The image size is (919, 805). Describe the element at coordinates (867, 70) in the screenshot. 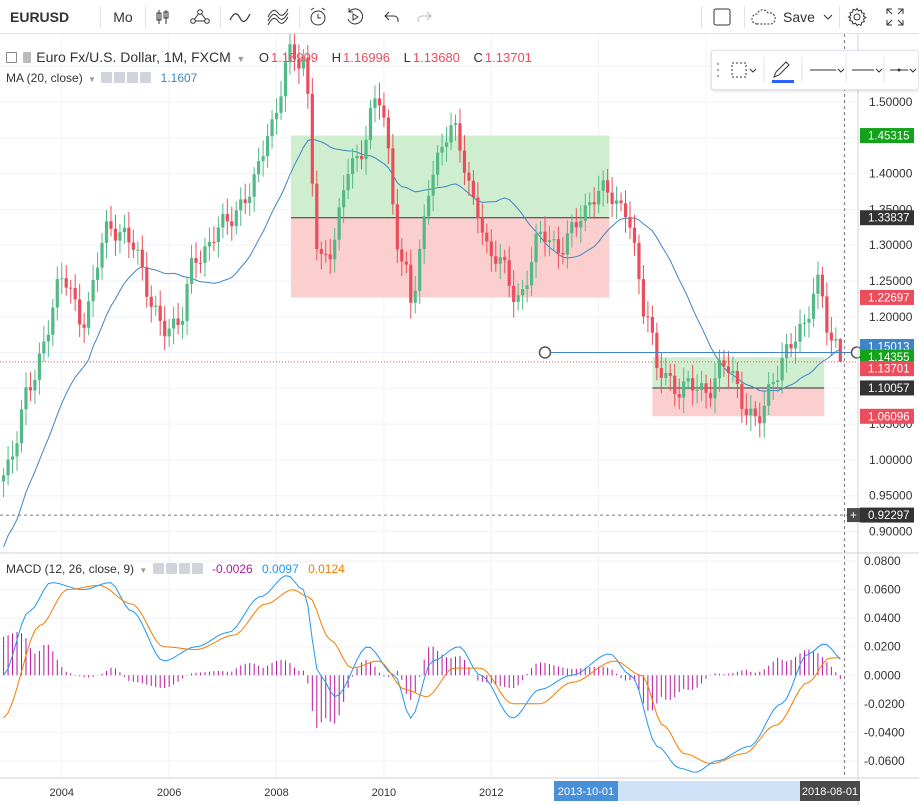

I see `line-style-icon` at that location.